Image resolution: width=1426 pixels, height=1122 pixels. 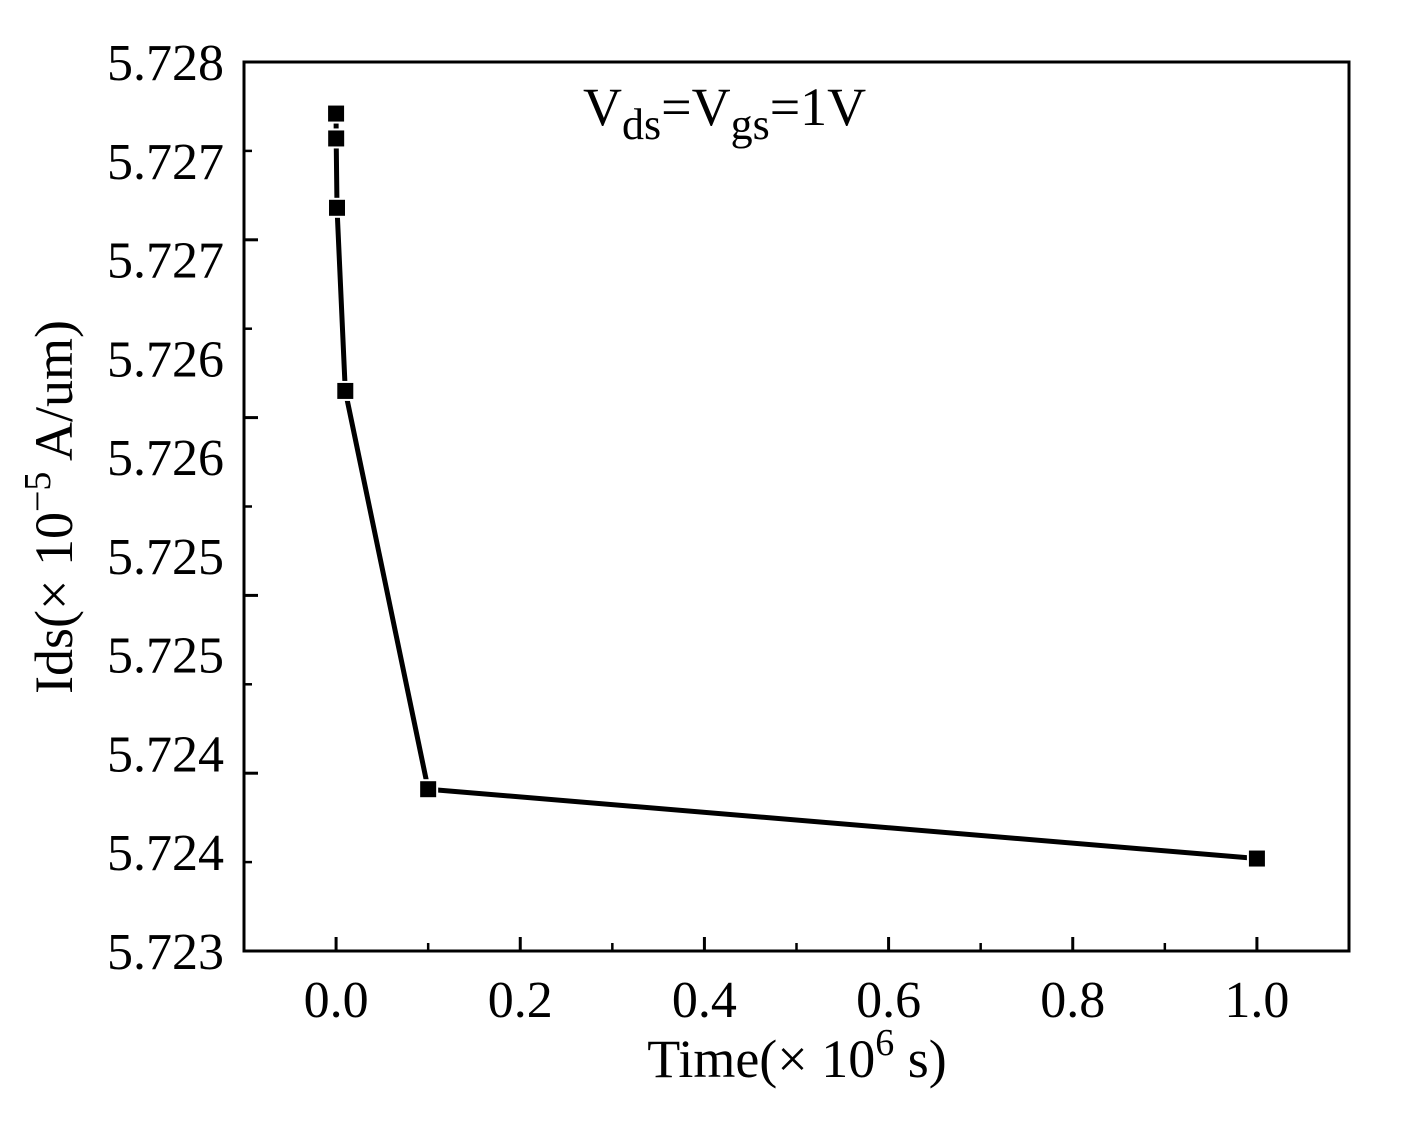 I want to click on x-tick-label: 1.0, so click(x=1256, y=1000).